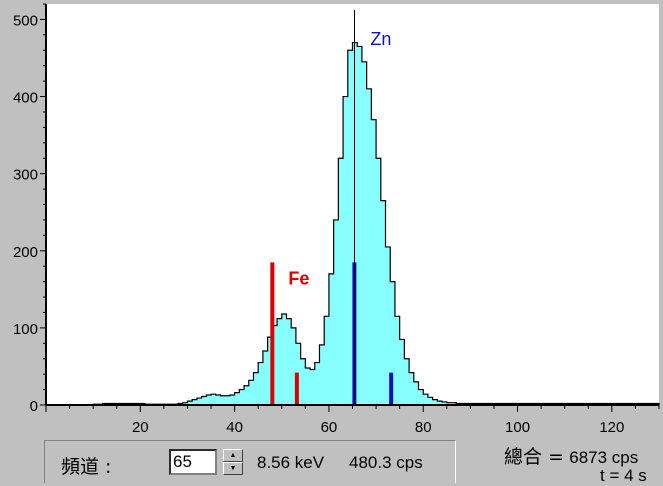  What do you see at coordinates (329, 427) in the screenshot?
I see `x-tick-label: 60` at bounding box center [329, 427].